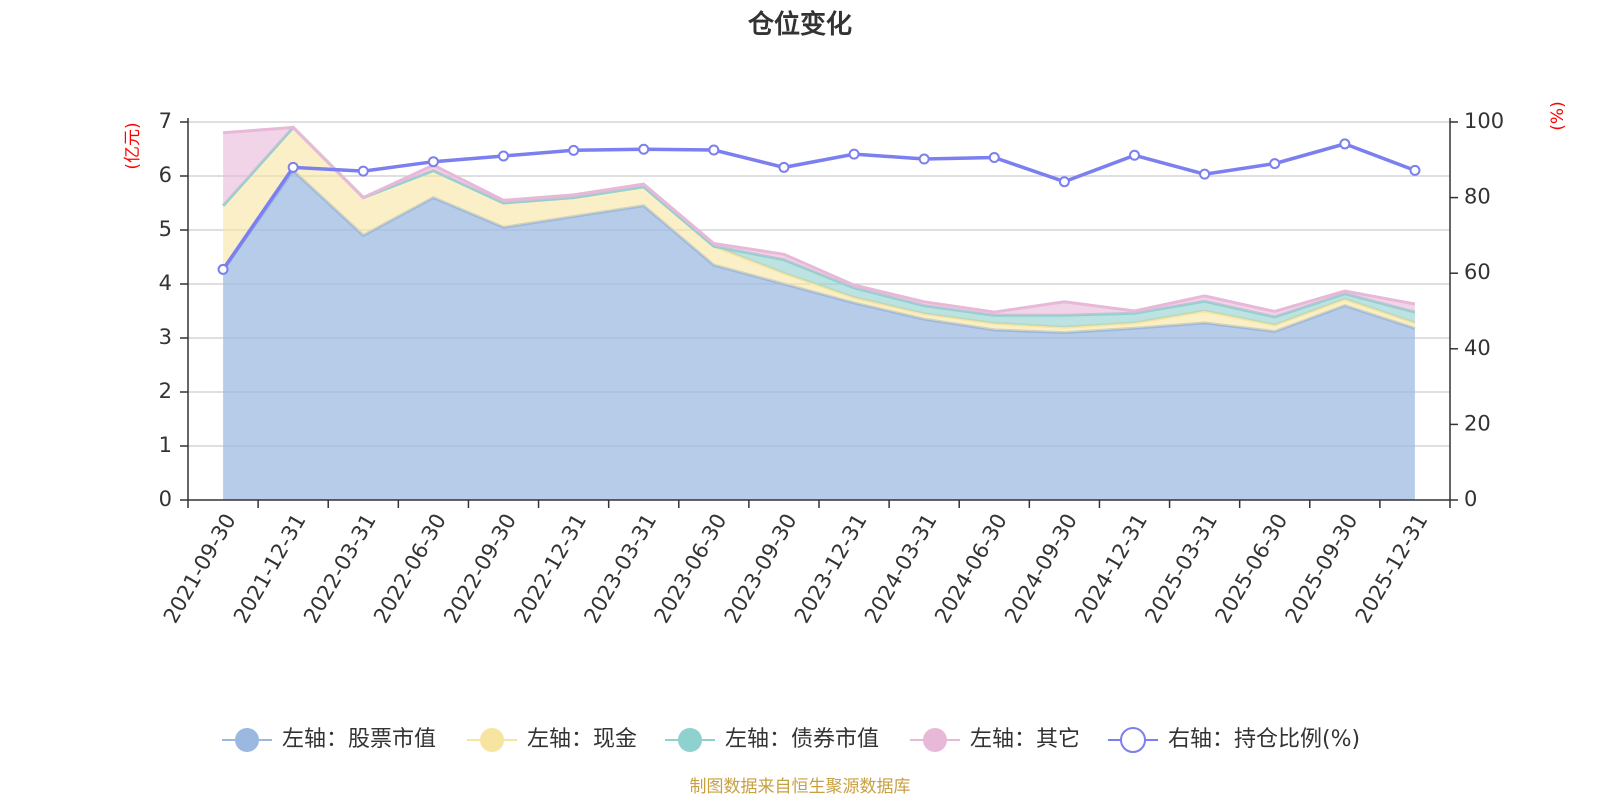 Image resolution: width=1600 pixels, height=800 pixels. What do you see at coordinates (582, 739) in the screenshot?
I see `legend-label: 左轴：现金` at bounding box center [582, 739].